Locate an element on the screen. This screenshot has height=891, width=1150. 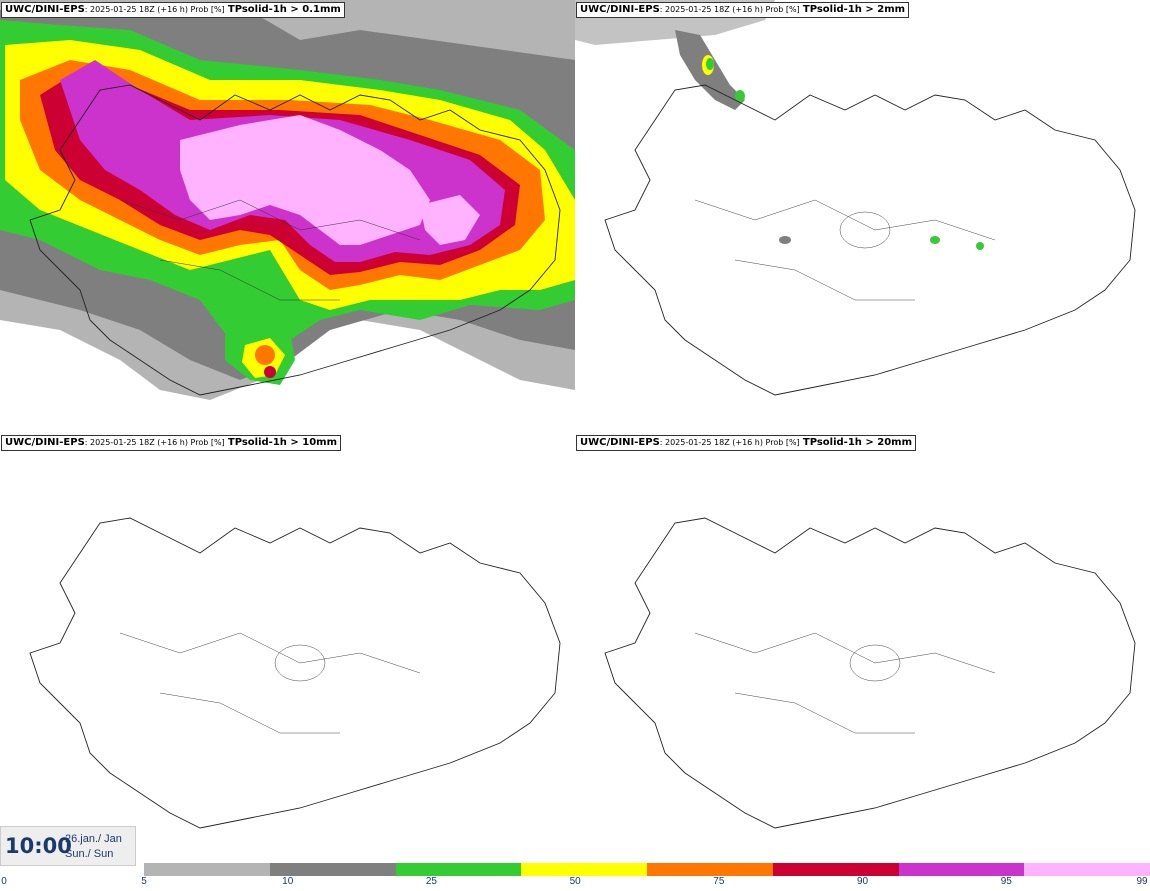
parameter-label: TPsolid-1h > 10mm is located at coordinates (282, 442).